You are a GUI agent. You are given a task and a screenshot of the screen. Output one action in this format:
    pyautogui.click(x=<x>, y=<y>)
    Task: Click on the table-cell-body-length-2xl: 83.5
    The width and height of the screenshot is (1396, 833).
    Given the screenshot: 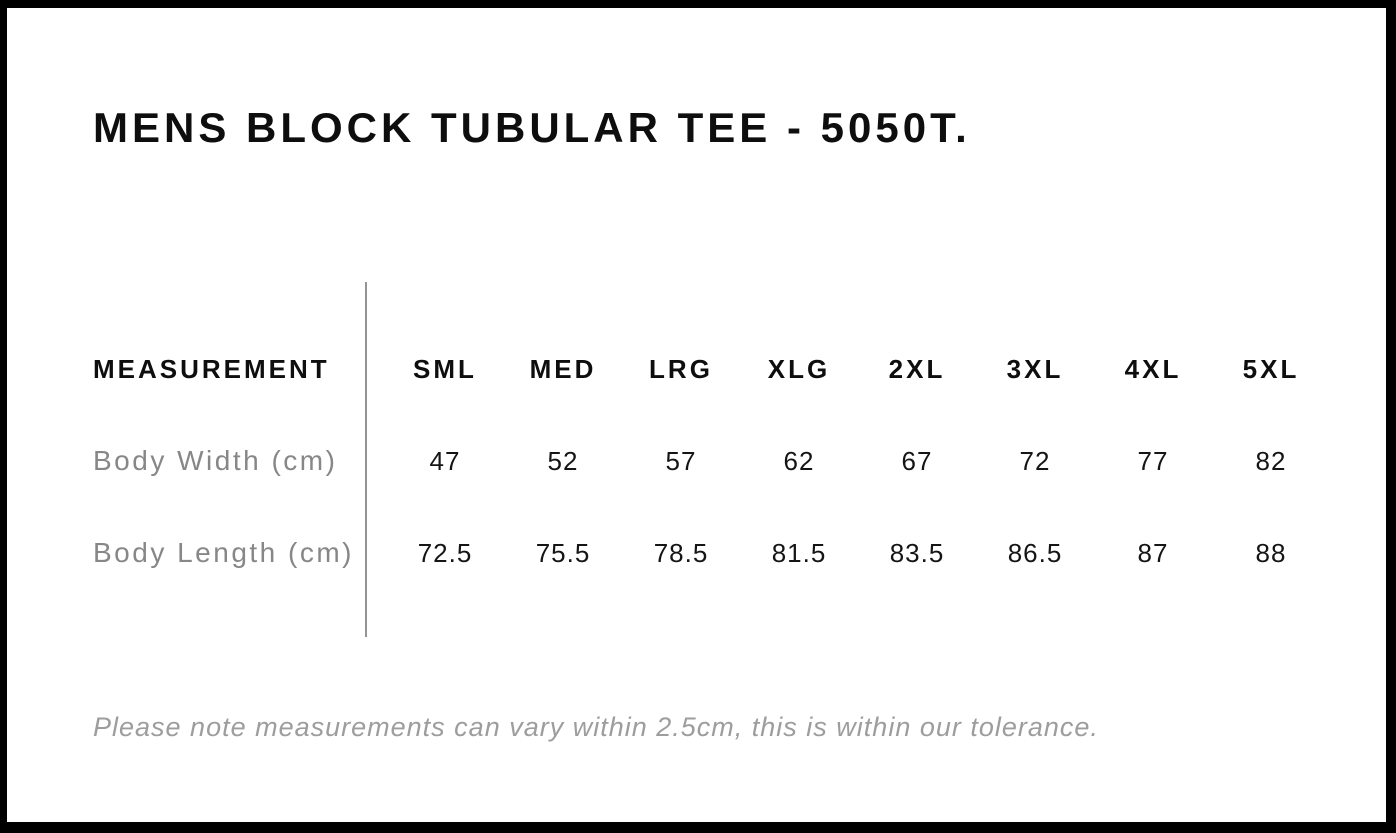 What is the action you would take?
    pyautogui.click(x=917, y=552)
    